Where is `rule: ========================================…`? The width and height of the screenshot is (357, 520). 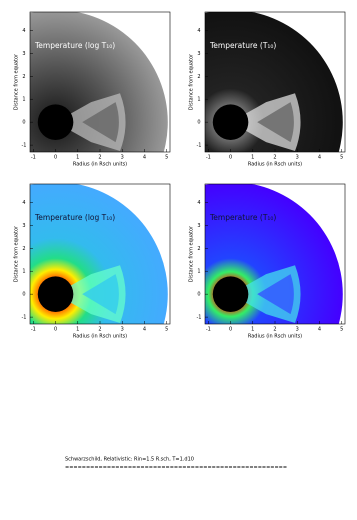 rule: ========================================… is located at coordinates (176, 468).